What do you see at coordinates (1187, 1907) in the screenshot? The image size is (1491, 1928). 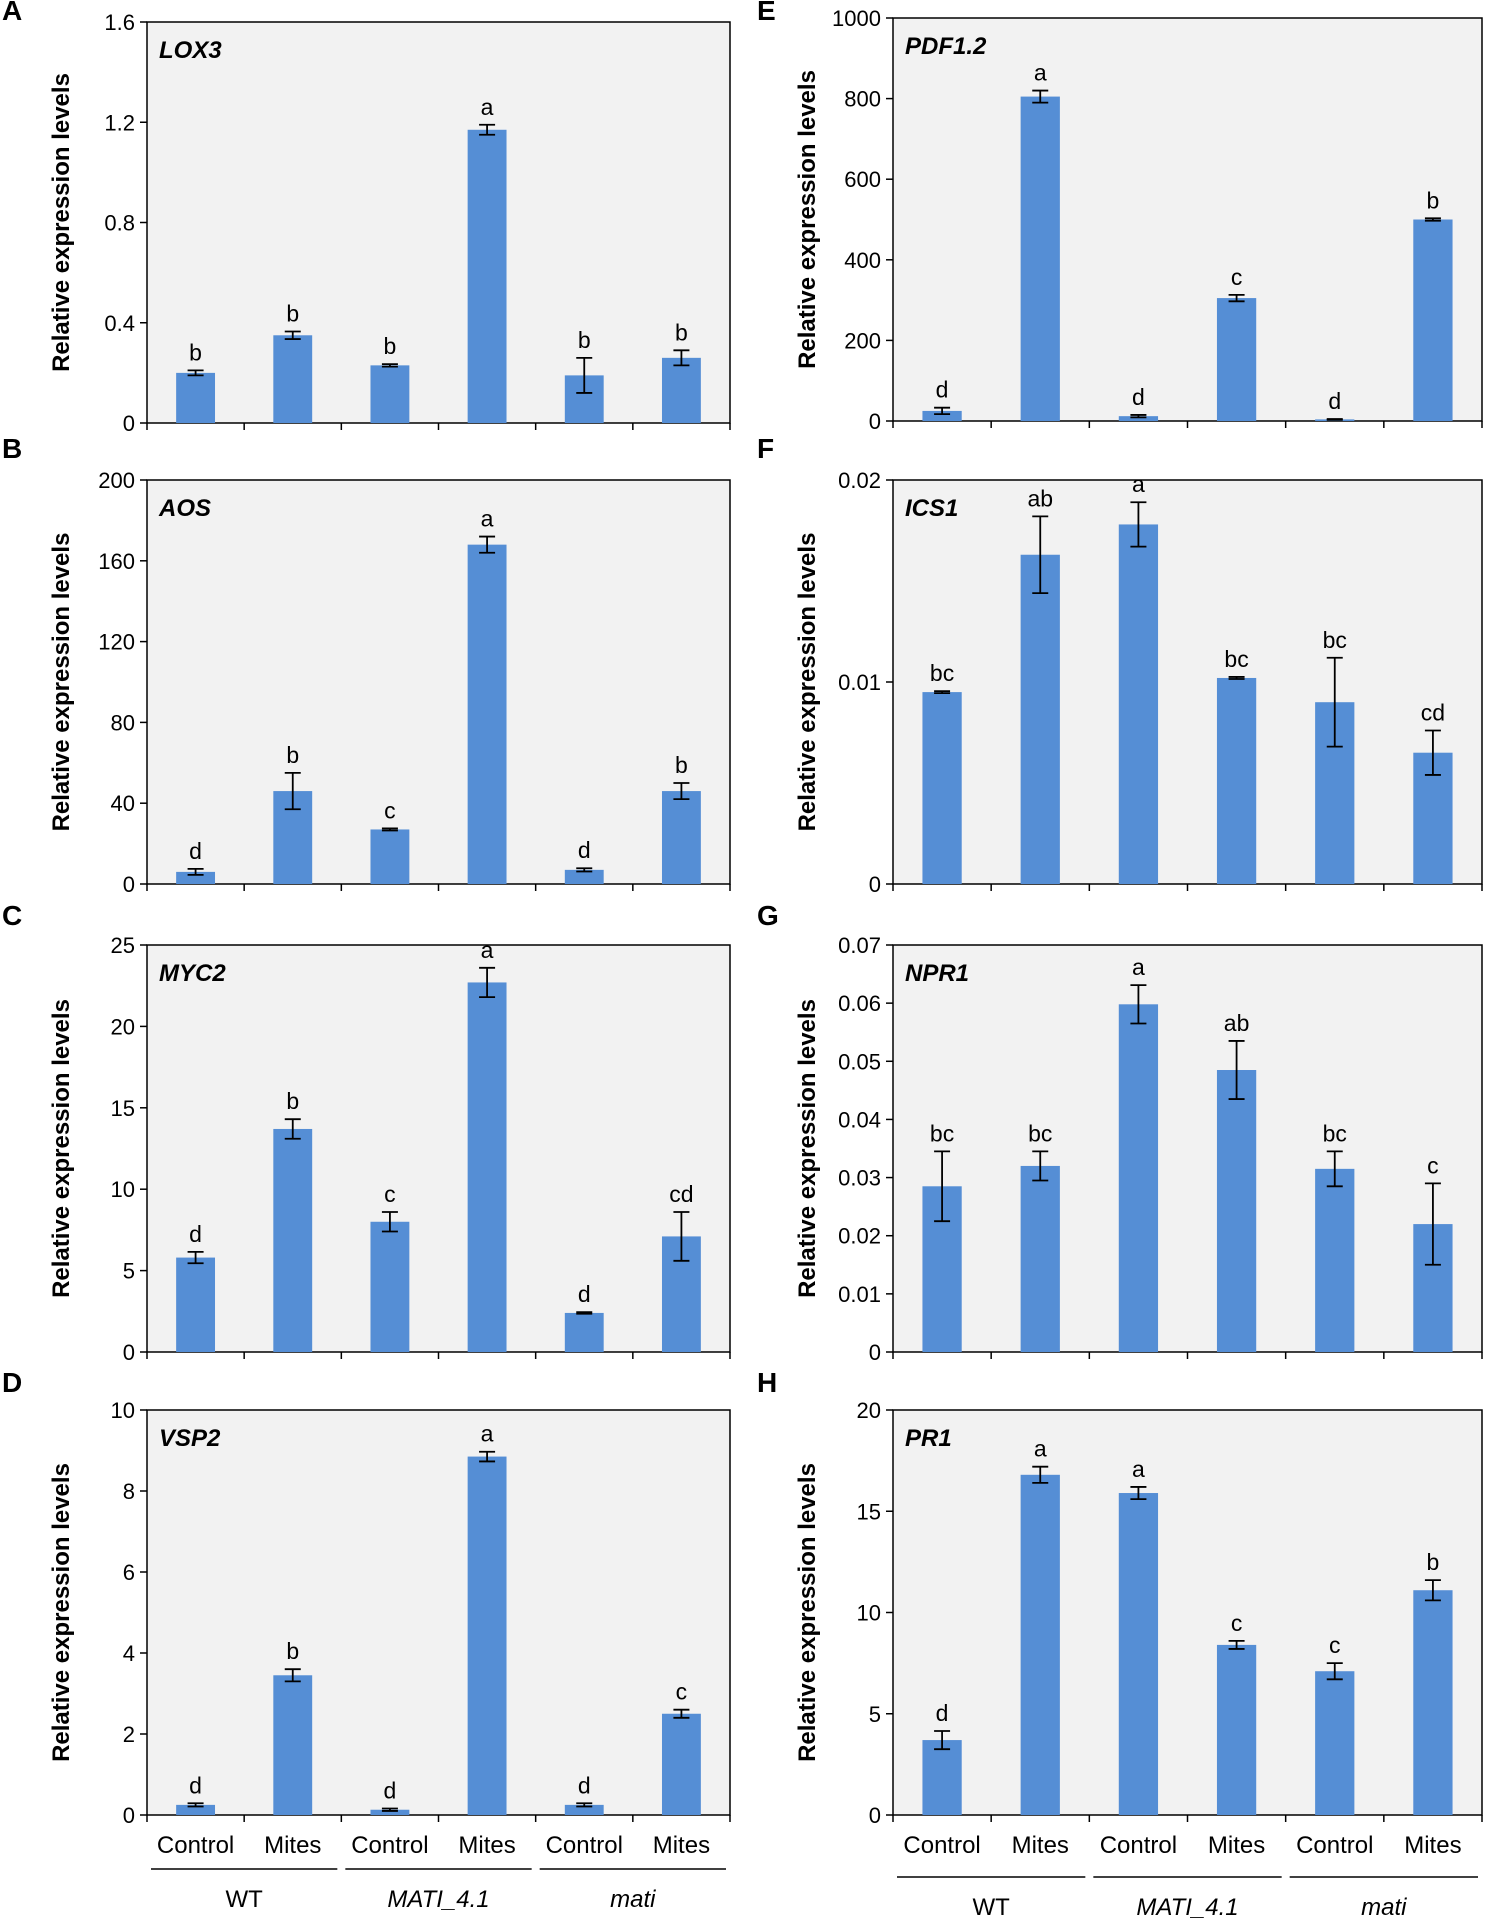 I see `group-label: MATI_4.1` at bounding box center [1187, 1907].